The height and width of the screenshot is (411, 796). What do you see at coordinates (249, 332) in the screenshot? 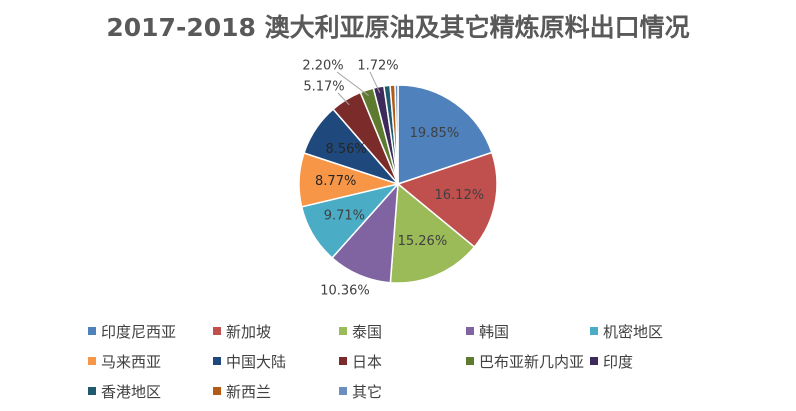
I see `legend-label: 新加坡` at bounding box center [249, 332].